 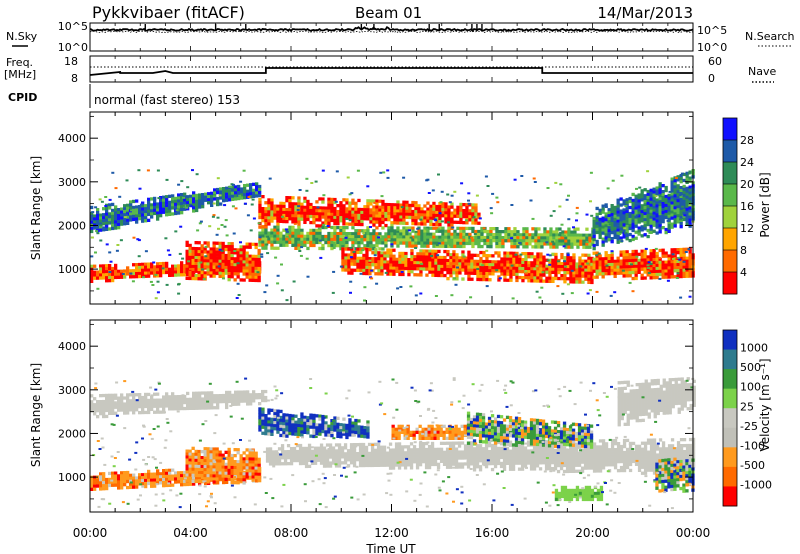 I want to click on power-colorbar: 28 24 20 16 12 8 4 Power [dB], so click(x=747, y=206).